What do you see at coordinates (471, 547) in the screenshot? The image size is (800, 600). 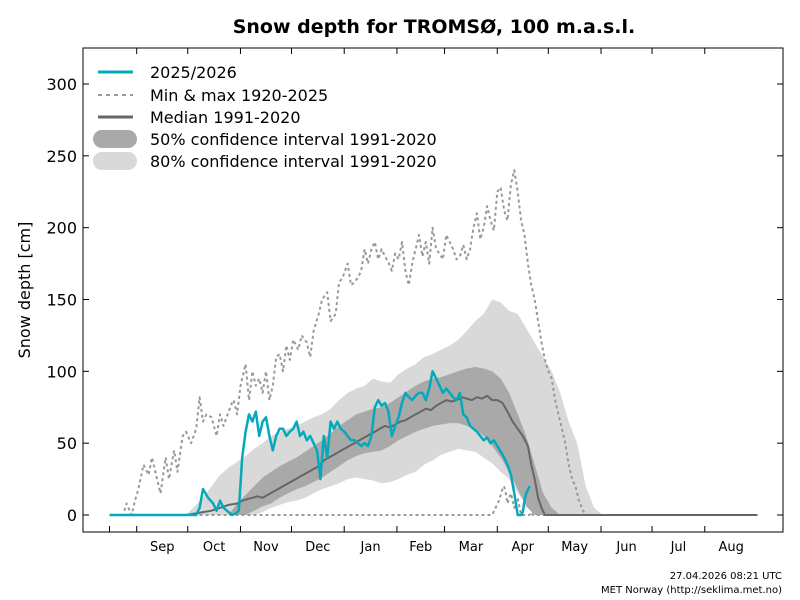 I see `x-tick-label-mar: Mar` at bounding box center [471, 547].